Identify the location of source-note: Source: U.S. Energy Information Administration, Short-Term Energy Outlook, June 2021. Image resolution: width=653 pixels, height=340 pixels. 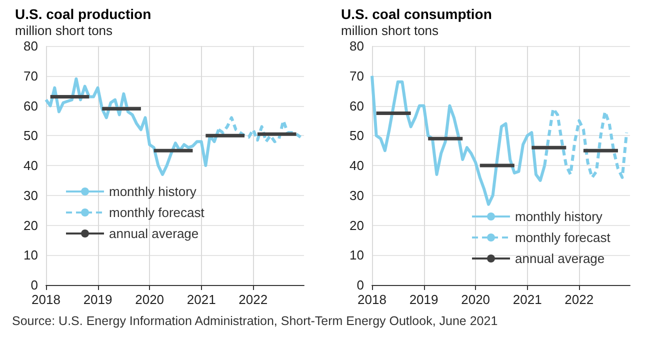
(255, 321).